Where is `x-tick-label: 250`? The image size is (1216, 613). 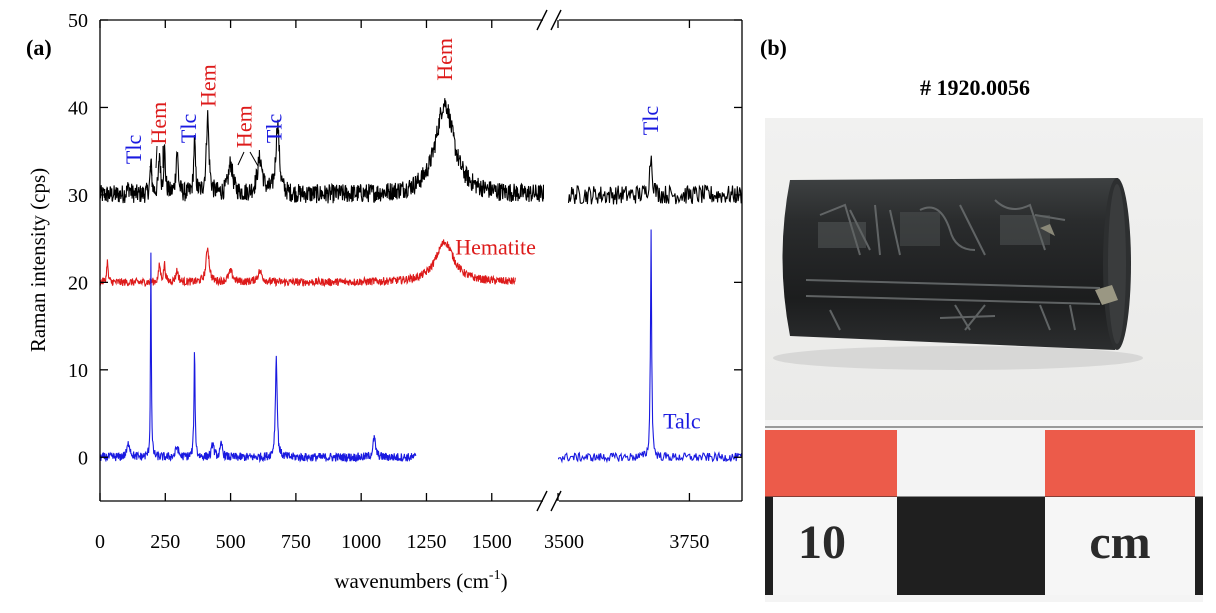
x-tick-label: 250 is located at coordinates (165, 542).